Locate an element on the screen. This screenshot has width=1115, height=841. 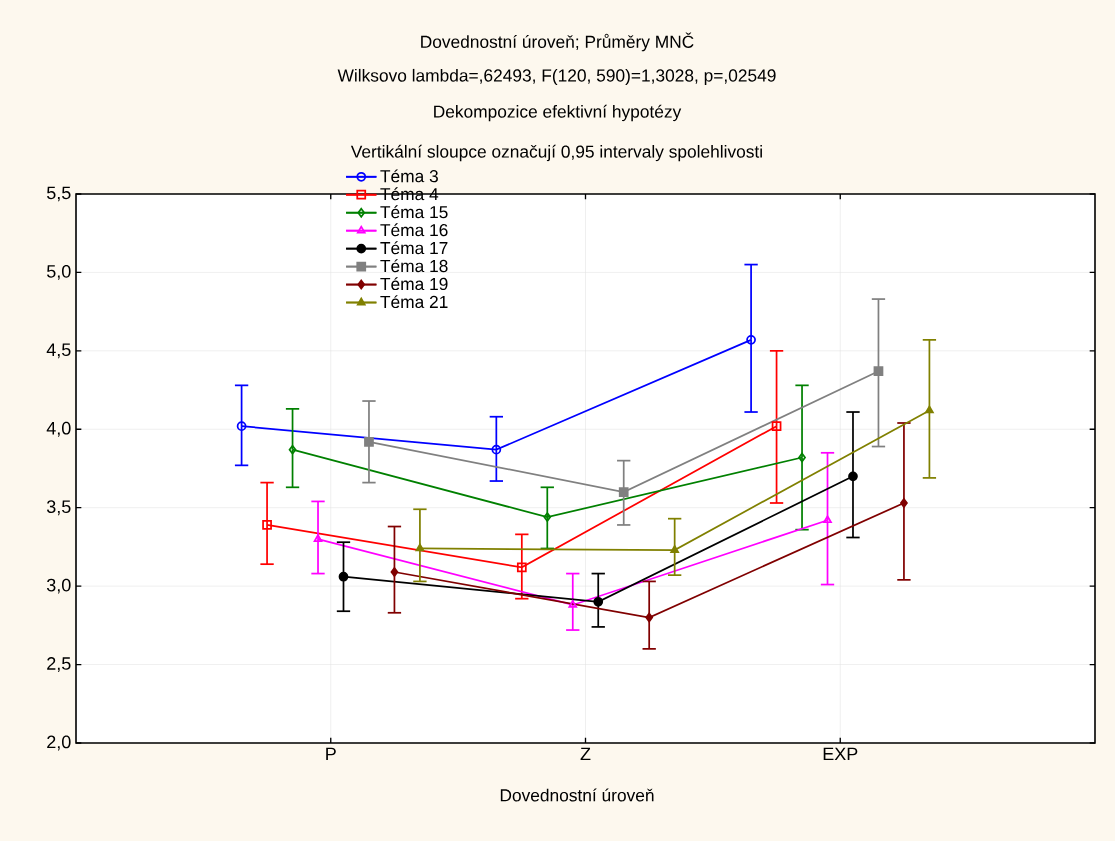
y-tick-label: 2,0 is located at coordinates (59, 743).